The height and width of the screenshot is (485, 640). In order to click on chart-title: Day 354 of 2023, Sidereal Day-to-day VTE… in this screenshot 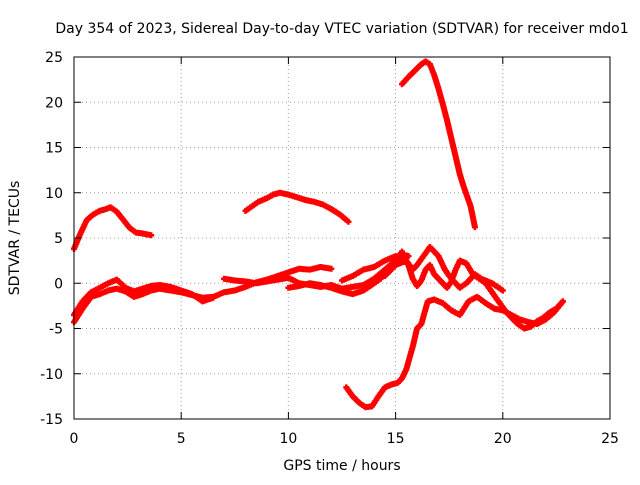, I will do `click(341, 29)`.